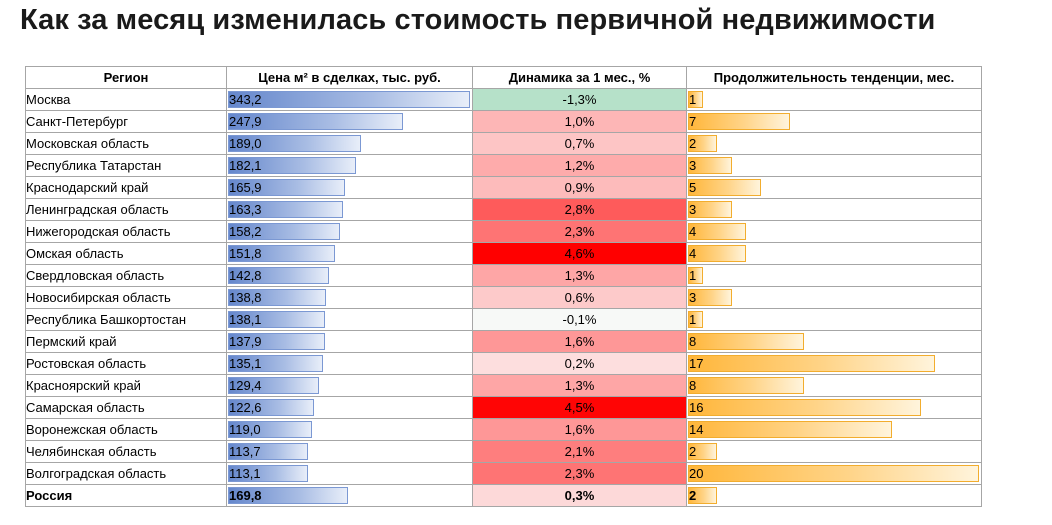  What do you see at coordinates (349, 275) in the screenshot?
I see `price-cell: 142,8` at bounding box center [349, 275].